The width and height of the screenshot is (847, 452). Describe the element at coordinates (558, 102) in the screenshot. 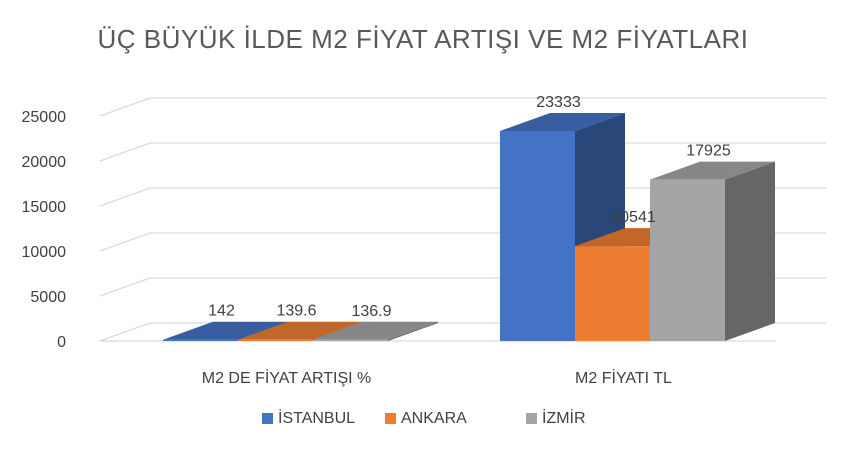

I see `data-label: 23333` at that location.